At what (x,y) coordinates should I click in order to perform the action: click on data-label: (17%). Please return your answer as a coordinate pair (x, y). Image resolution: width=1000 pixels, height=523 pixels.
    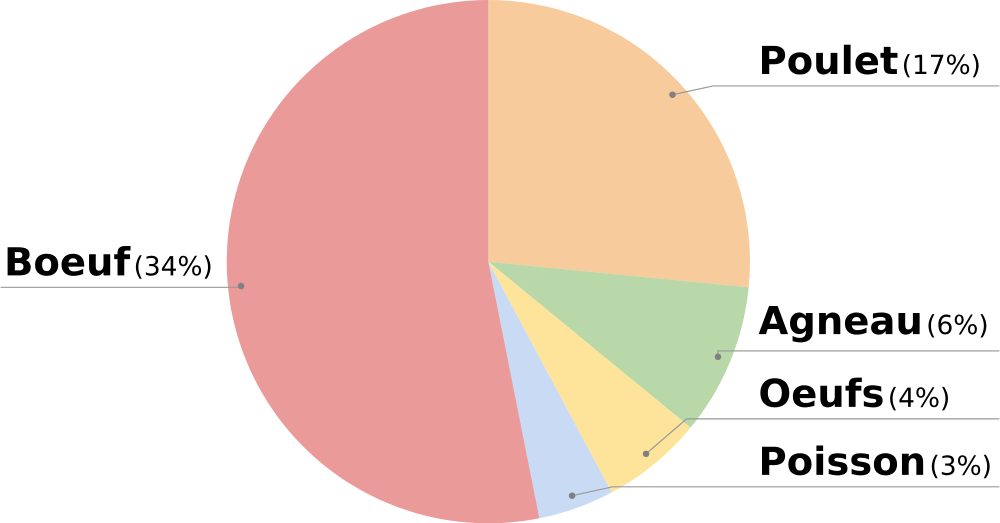
    Looking at the image, I should click on (941, 66).